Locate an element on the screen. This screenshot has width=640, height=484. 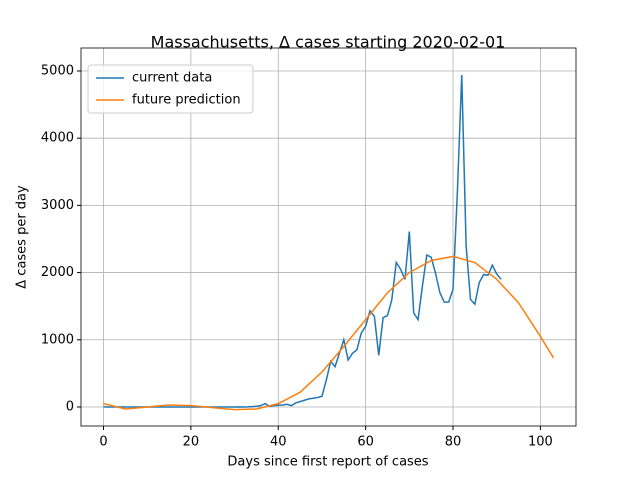
legend-box is located at coordinates (170, 89).